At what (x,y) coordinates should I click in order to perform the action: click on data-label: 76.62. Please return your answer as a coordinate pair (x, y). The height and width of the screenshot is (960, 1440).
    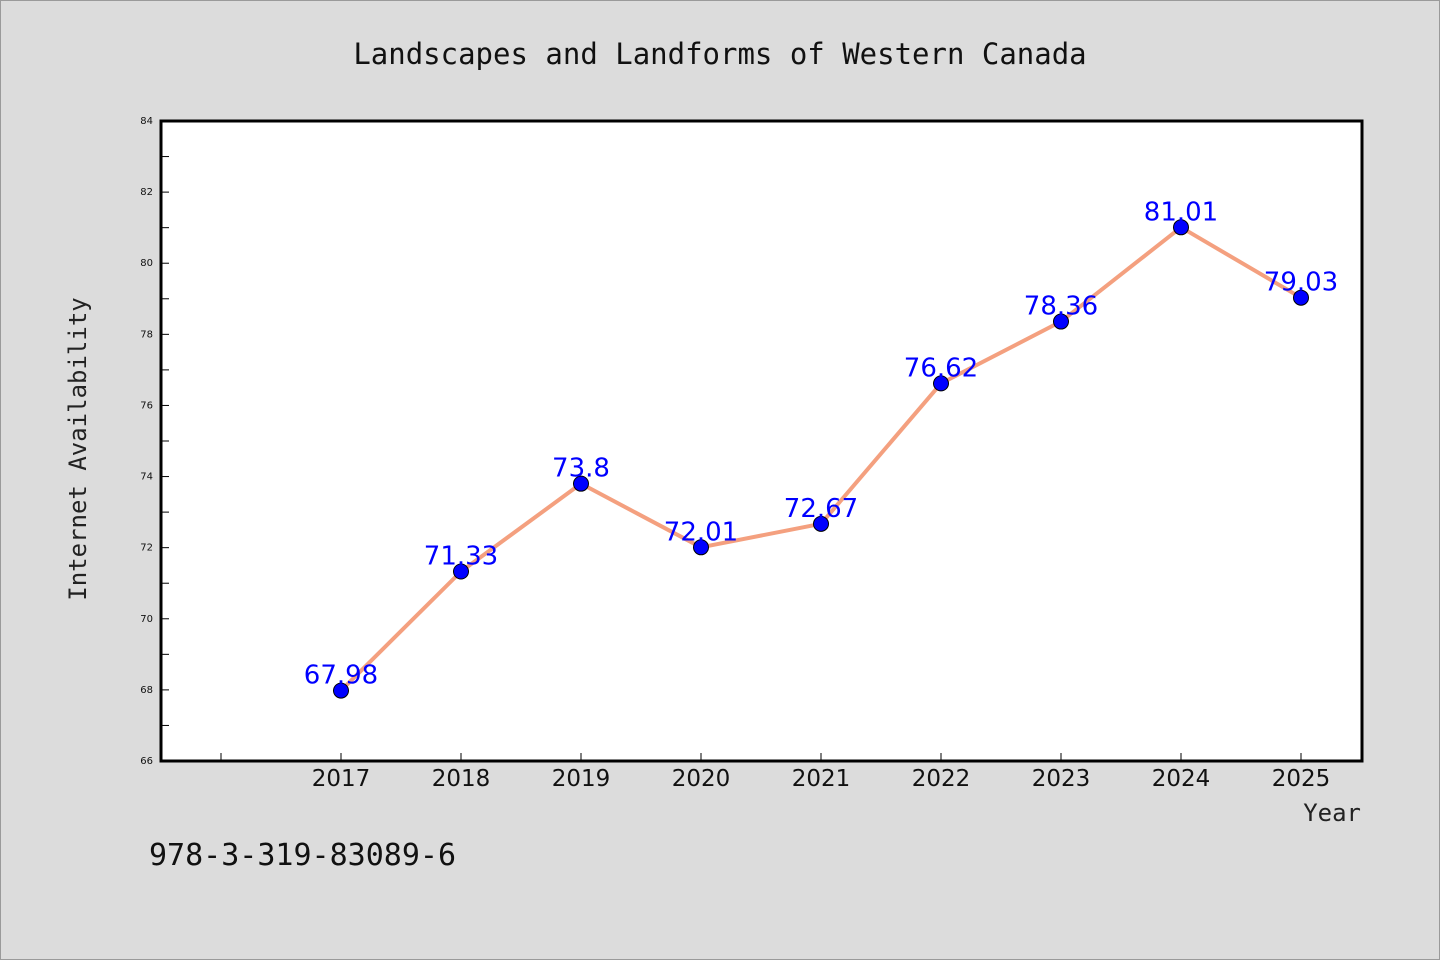
    Looking at the image, I should click on (941, 368).